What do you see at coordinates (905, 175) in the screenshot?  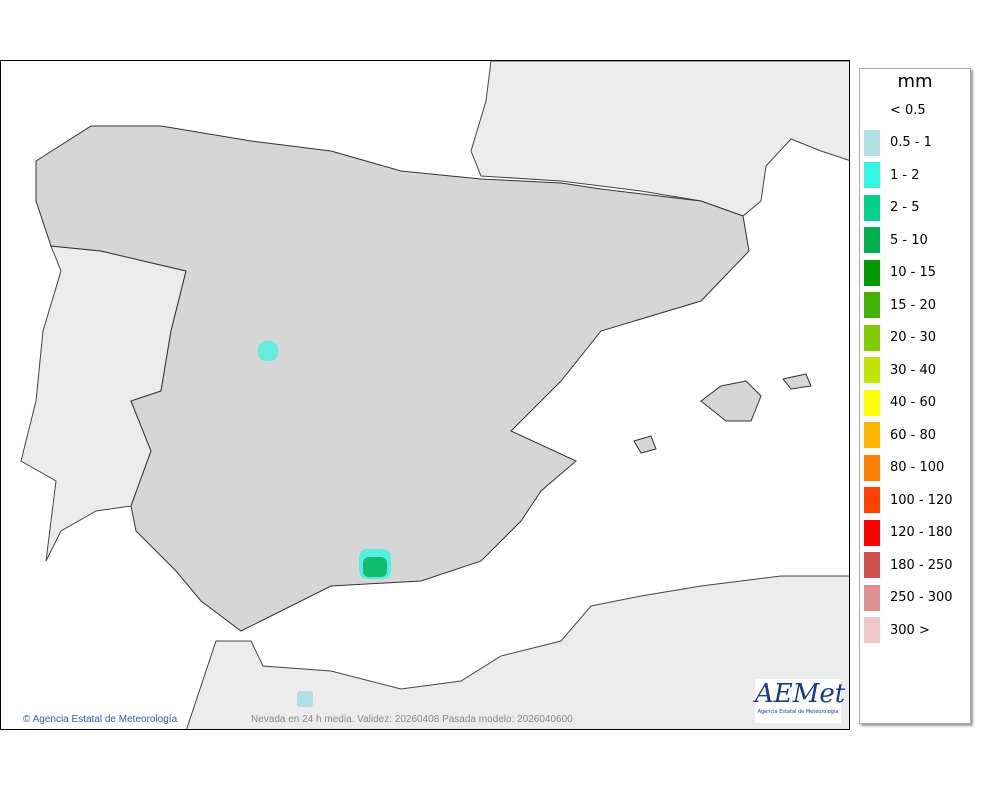 I see `legend-label: 1 - 2` at bounding box center [905, 175].